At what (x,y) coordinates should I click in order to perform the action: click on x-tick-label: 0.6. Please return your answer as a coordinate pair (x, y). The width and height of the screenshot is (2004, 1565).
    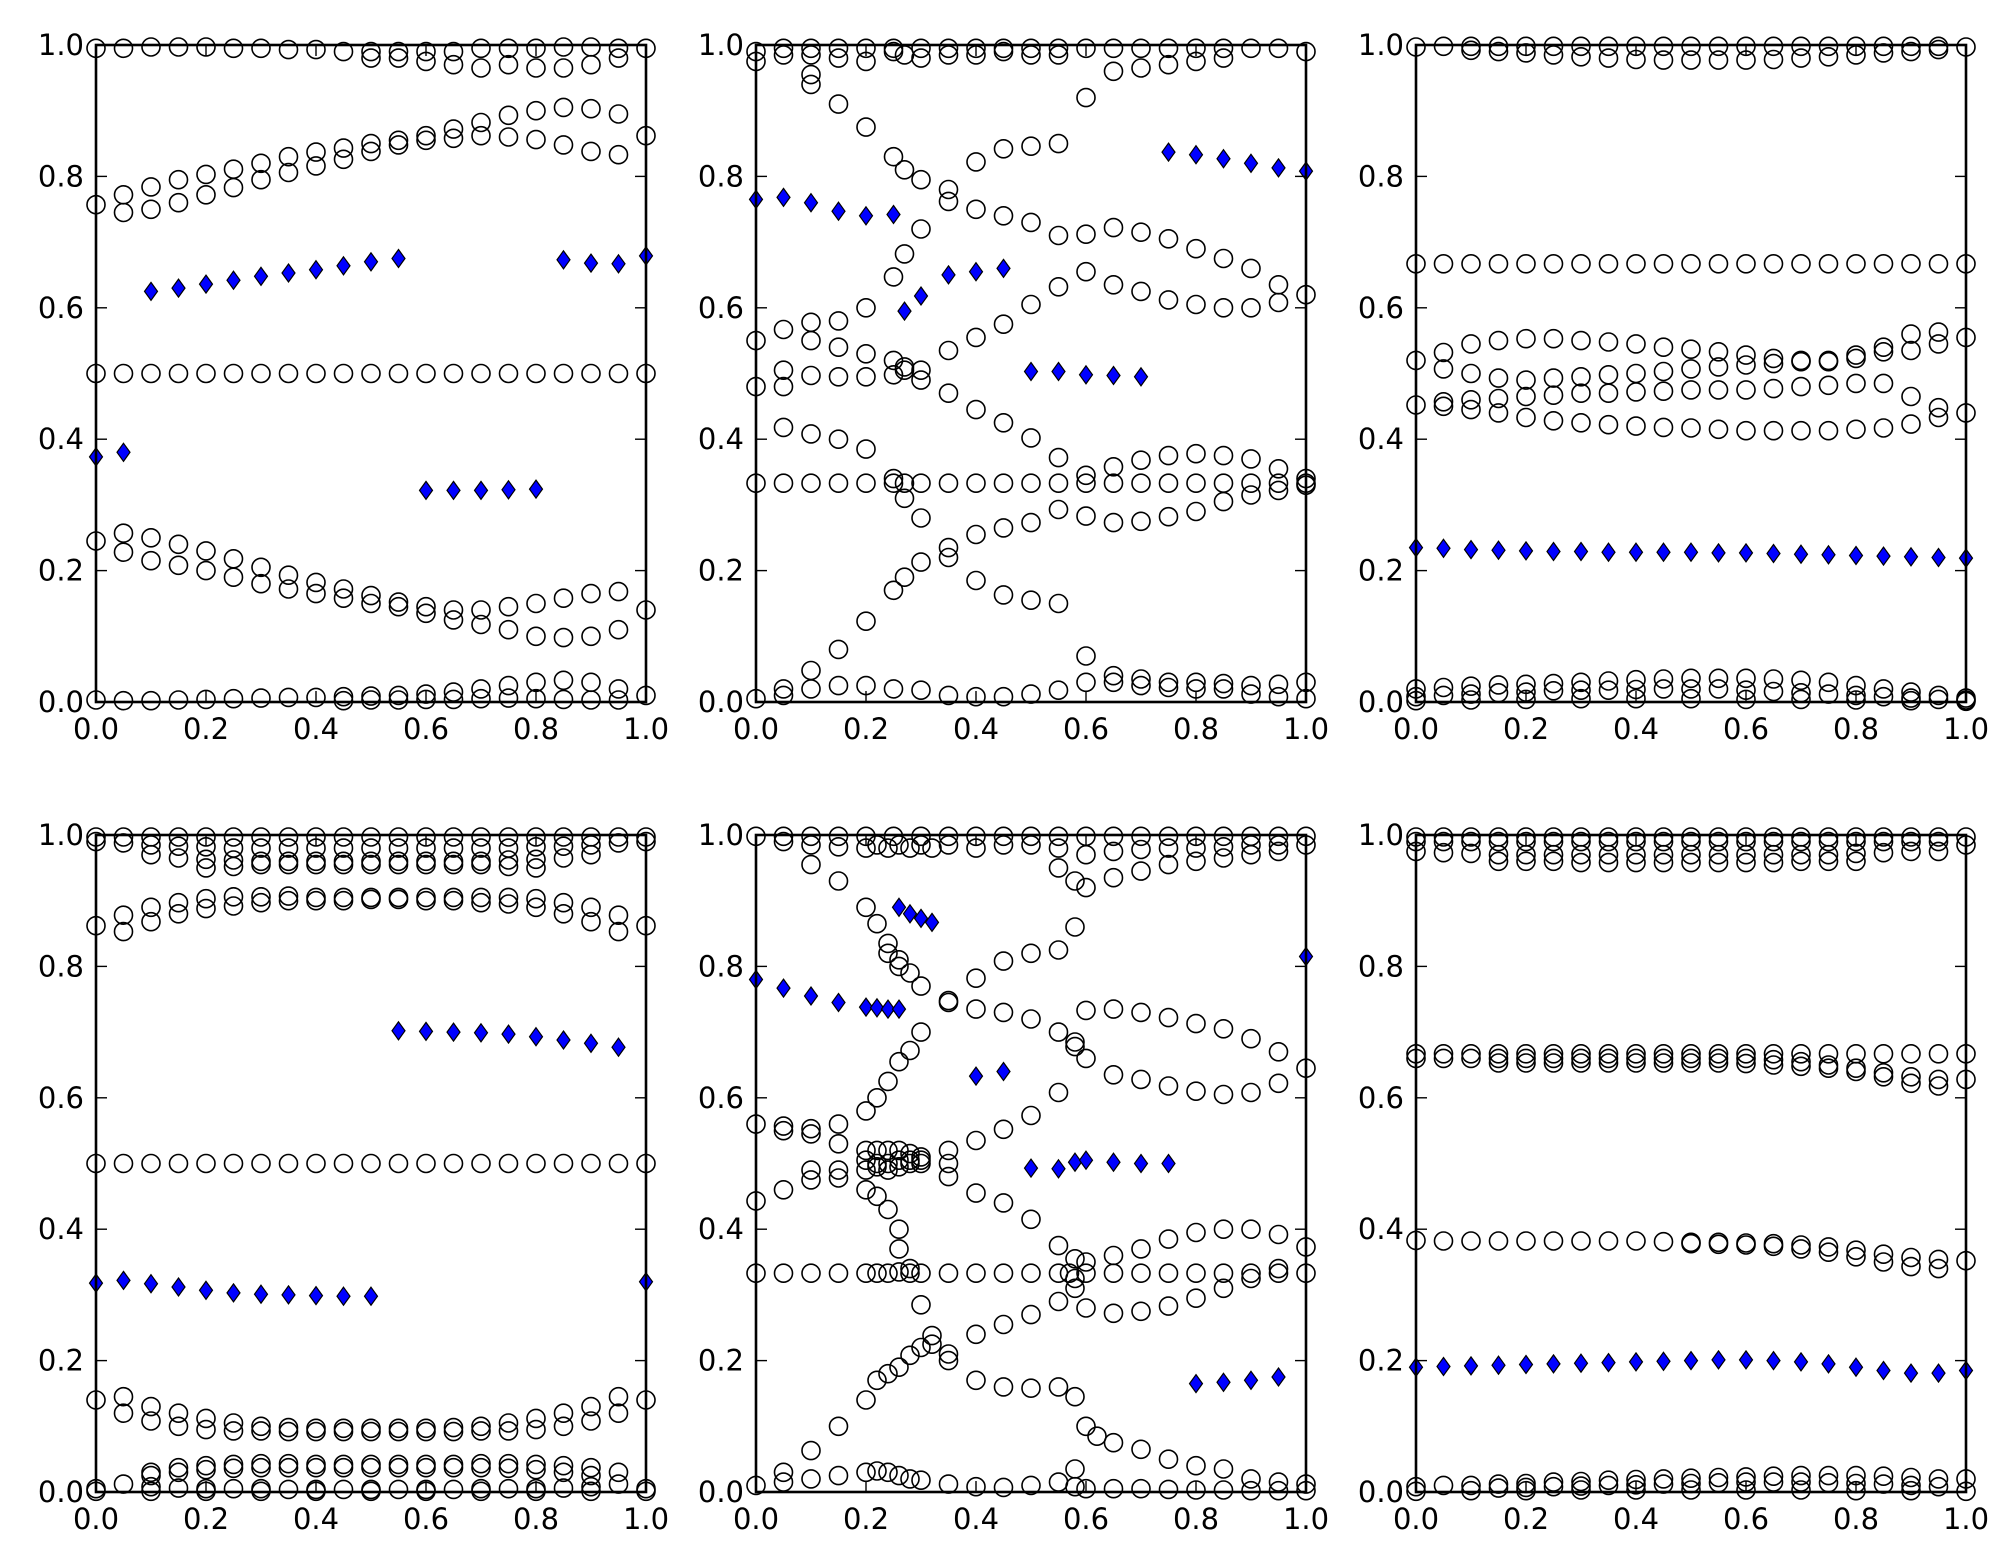
    Looking at the image, I should click on (1086, 729).